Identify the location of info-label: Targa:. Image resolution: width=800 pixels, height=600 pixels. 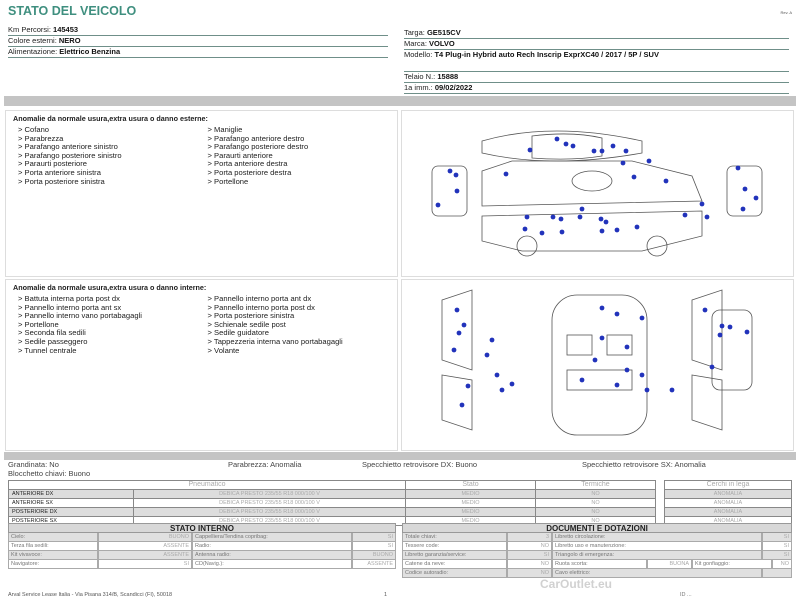
(414, 32).